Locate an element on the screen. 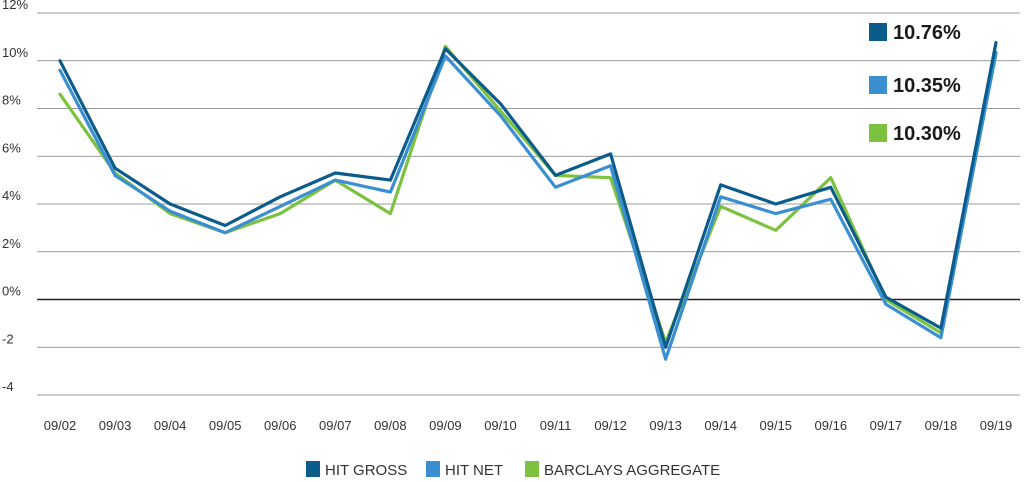 The image size is (1026, 482). x-tick-label: 09/17 is located at coordinates (886, 425).